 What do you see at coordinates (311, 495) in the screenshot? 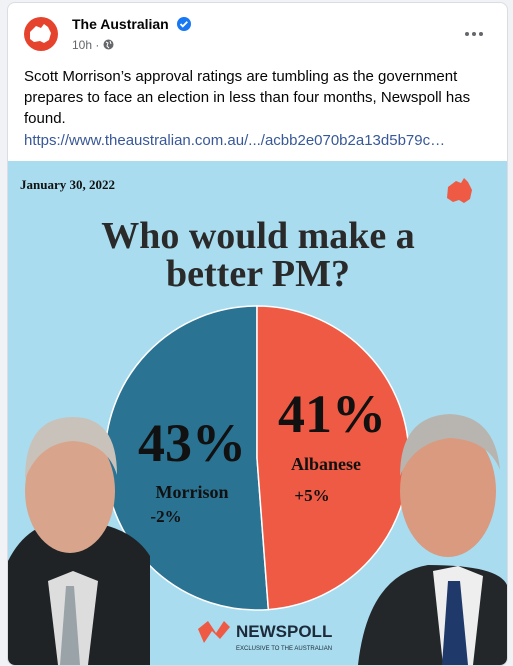
I see `change-label: +5%` at bounding box center [311, 495].